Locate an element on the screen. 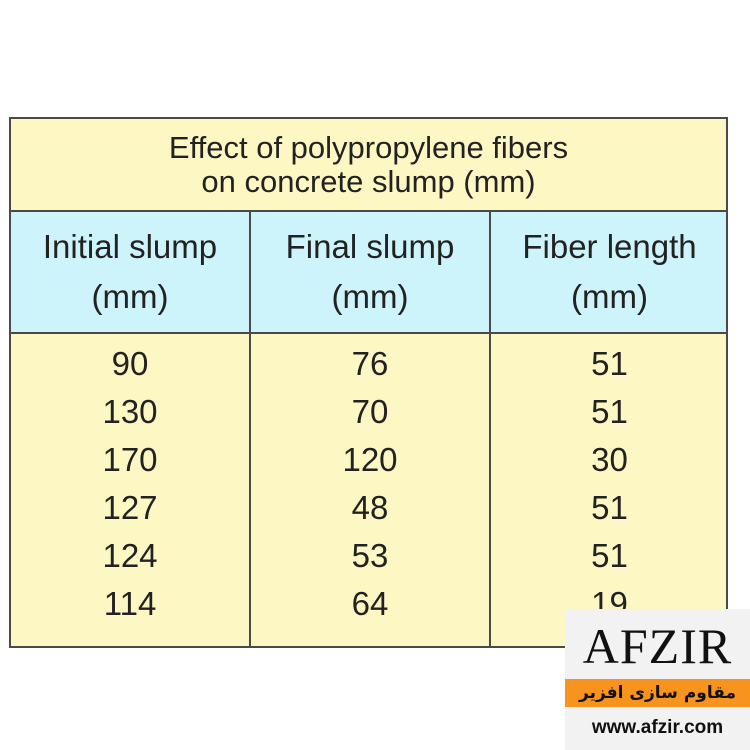 This screenshot has width=750, height=750. cell-final-slump: 120 is located at coordinates (370, 459).